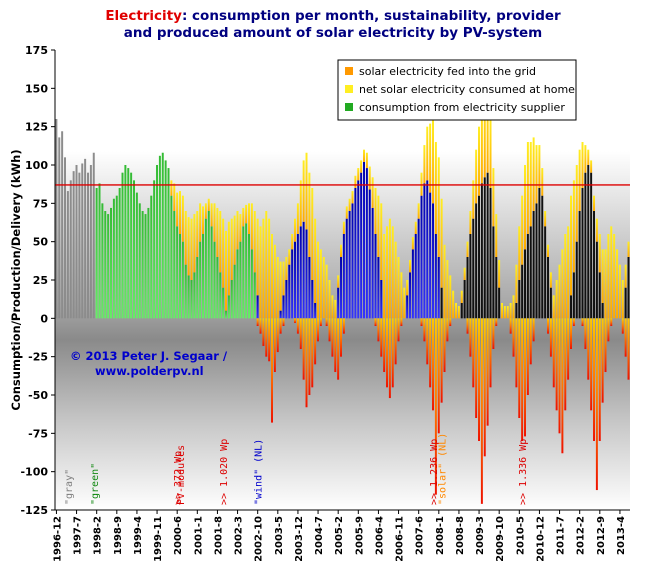  What do you see at coordinates (259, 538) in the screenshot?
I see `x-tick-label: 2002-10` at bounding box center [259, 538].